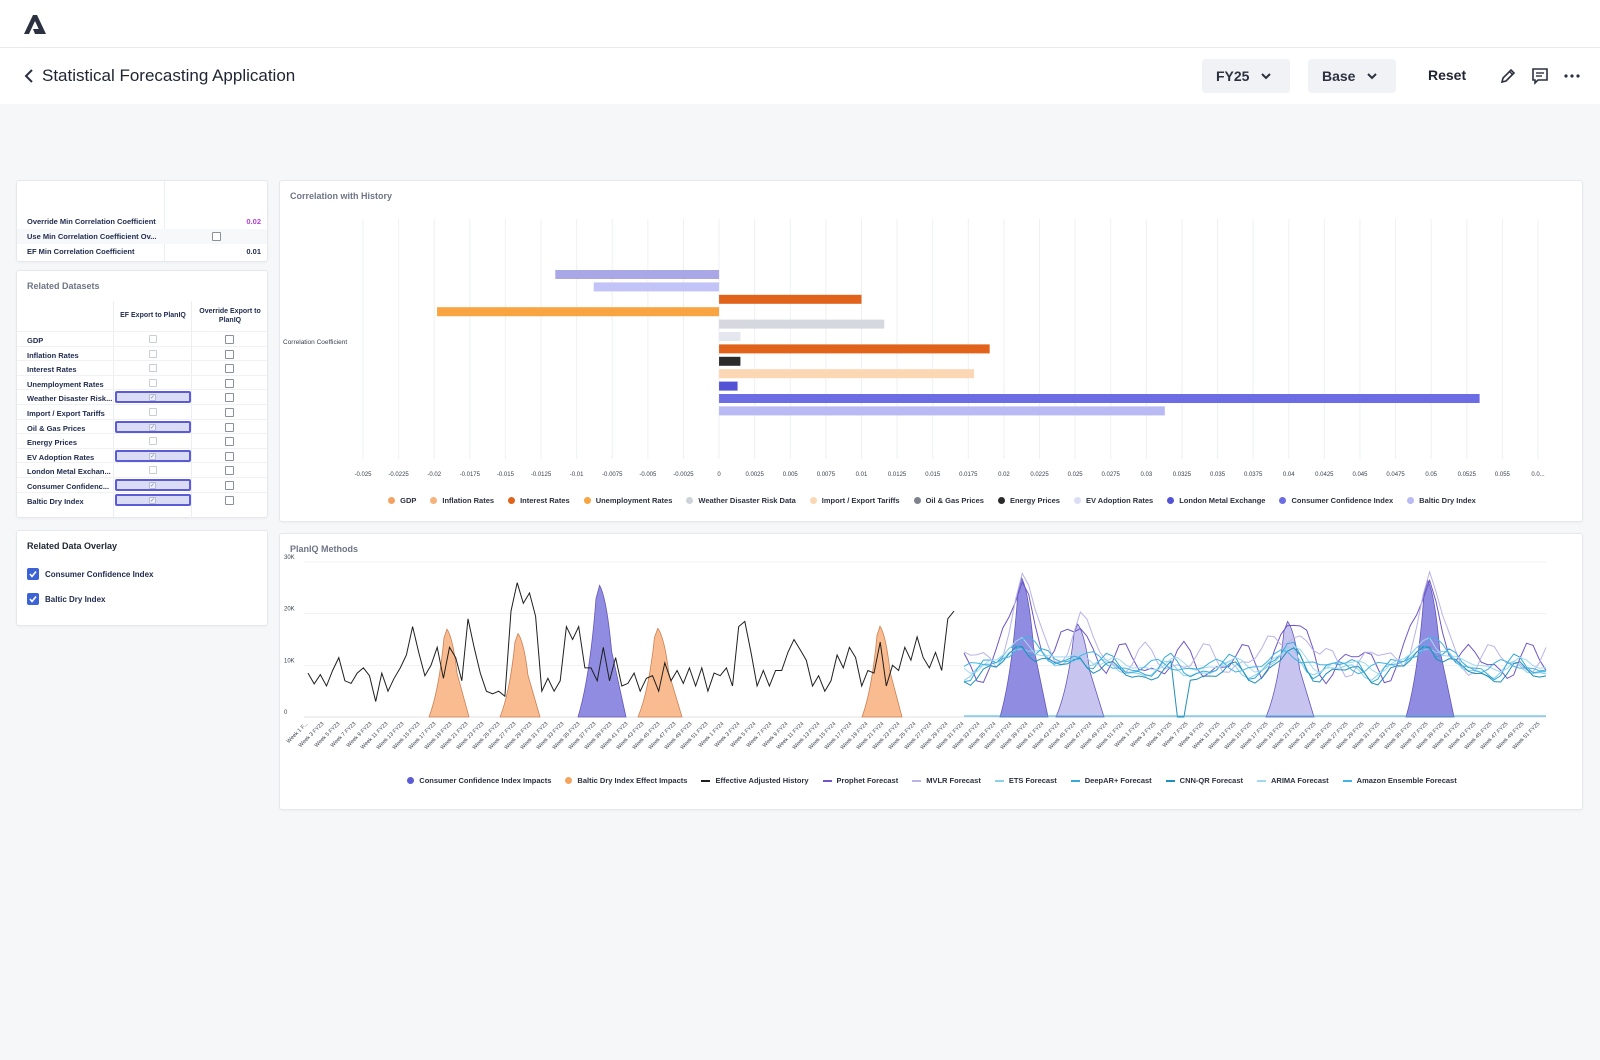 The height and width of the screenshot is (1060, 1600). What do you see at coordinates (142, 251) in the screenshot?
I see `settings-row-ef-min: EF Min Correlation Coefficient 0.01` at bounding box center [142, 251].